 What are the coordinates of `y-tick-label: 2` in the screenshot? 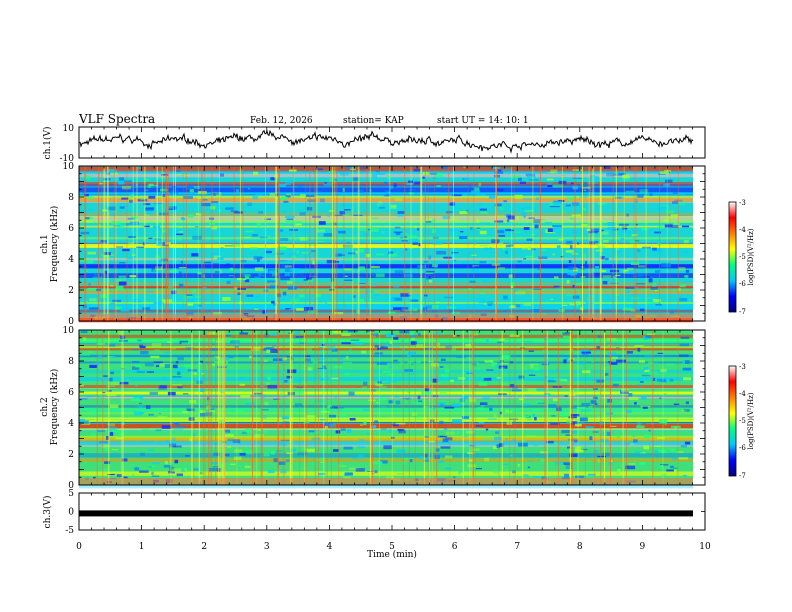 It's located at (71, 291).